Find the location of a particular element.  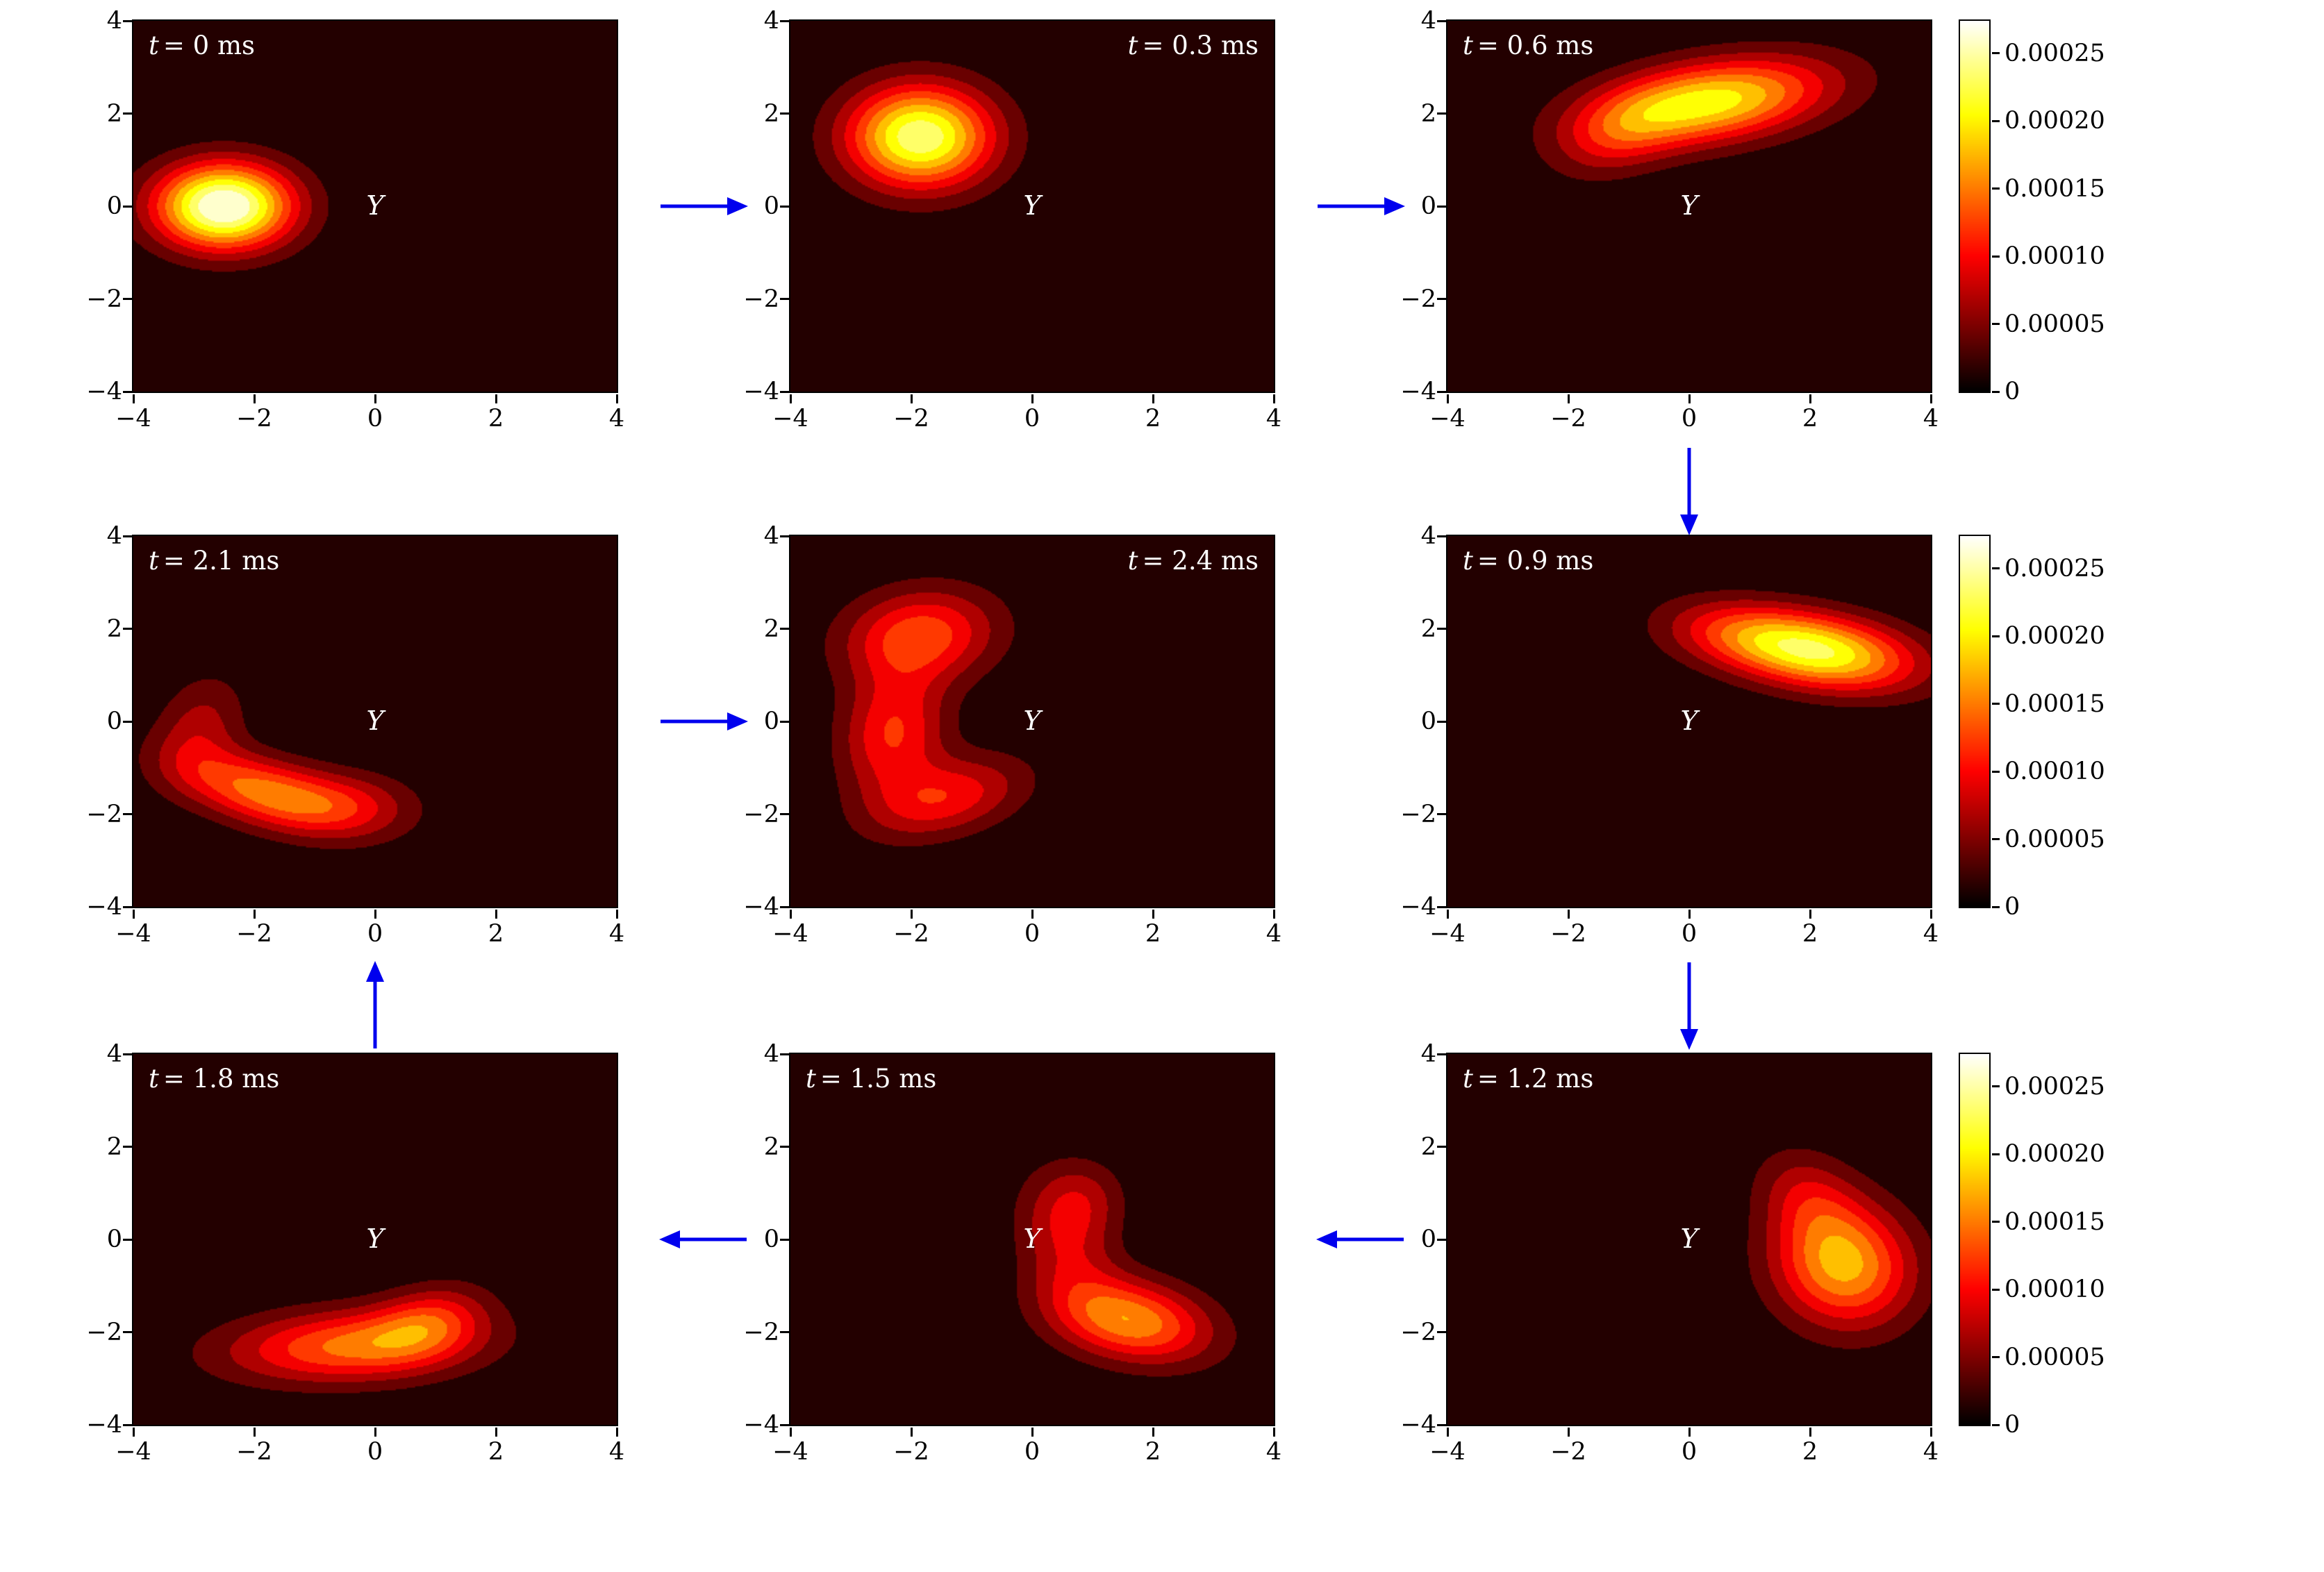

time-value: = 1.8 ms is located at coordinates (221, 1079).